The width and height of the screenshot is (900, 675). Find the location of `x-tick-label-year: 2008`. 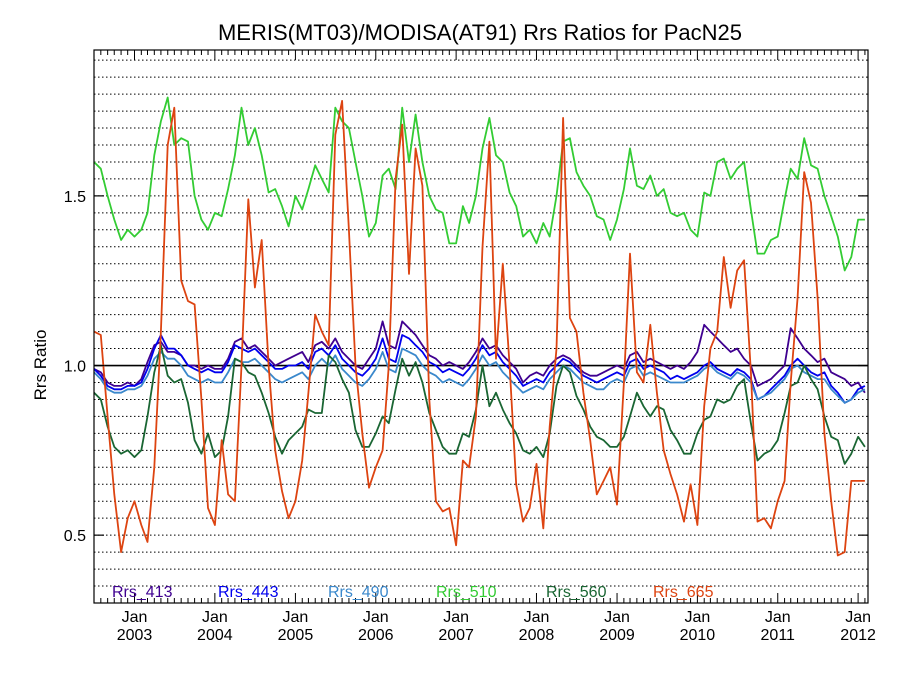

x-tick-label-year: 2008 is located at coordinates (537, 635).